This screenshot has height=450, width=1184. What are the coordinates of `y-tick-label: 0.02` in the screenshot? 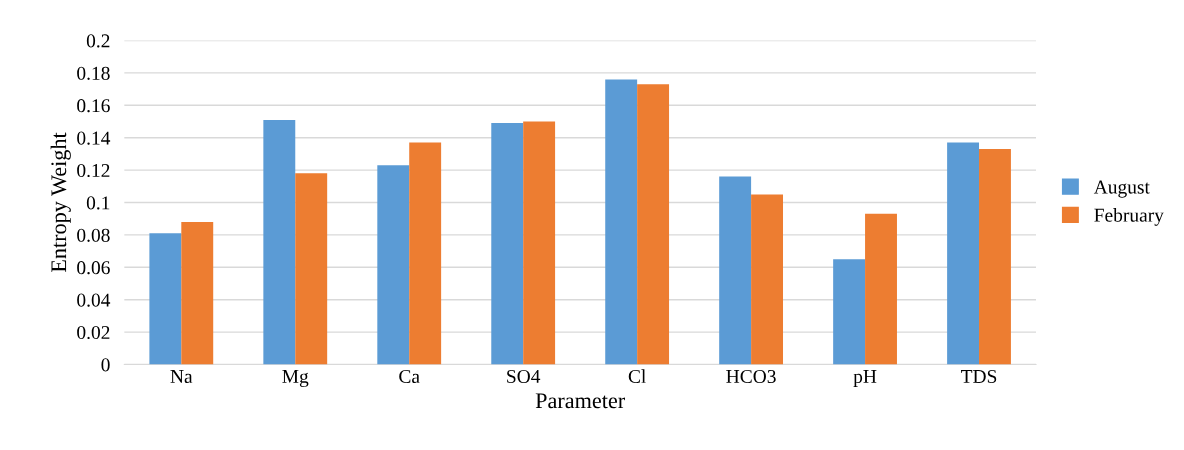 It's located at (93, 332).